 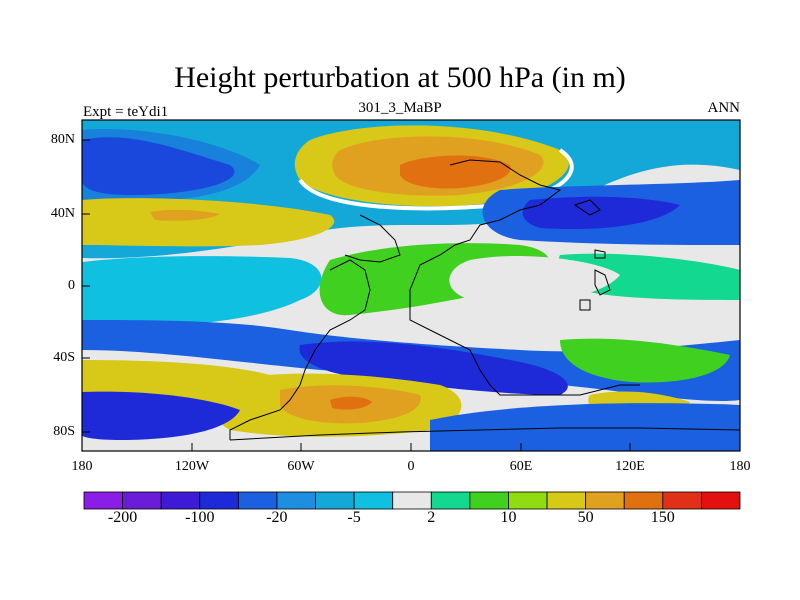 I want to click on x-tick-label-0: 0, so click(x=411, y=466).